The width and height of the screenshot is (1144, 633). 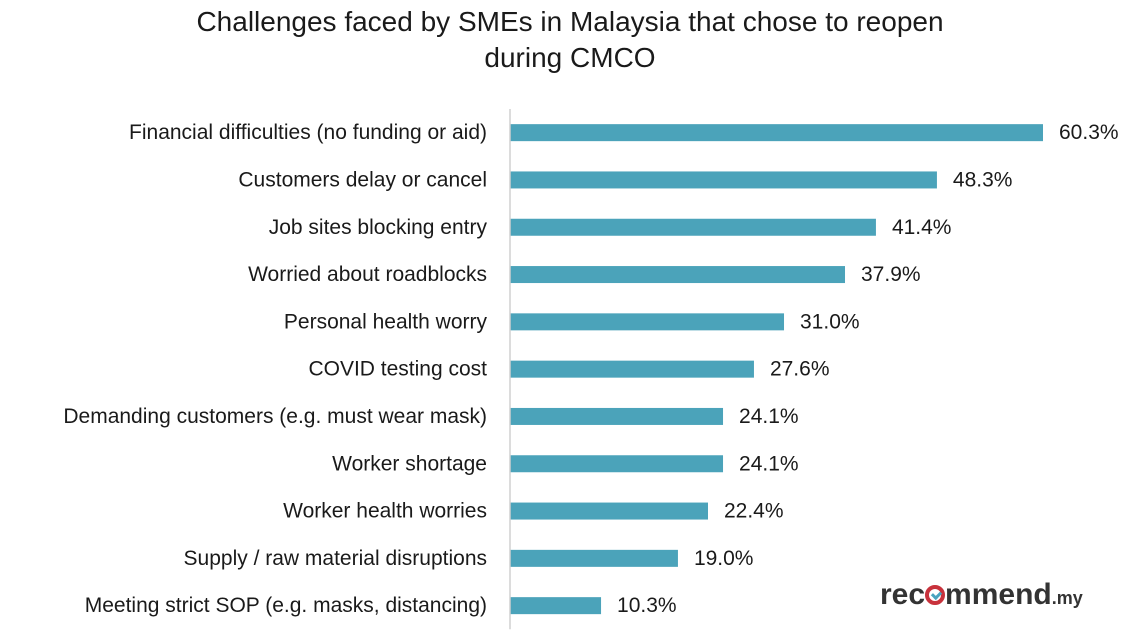 I want to click on value-label-6: 27.6%, so click(x=800, y=369).